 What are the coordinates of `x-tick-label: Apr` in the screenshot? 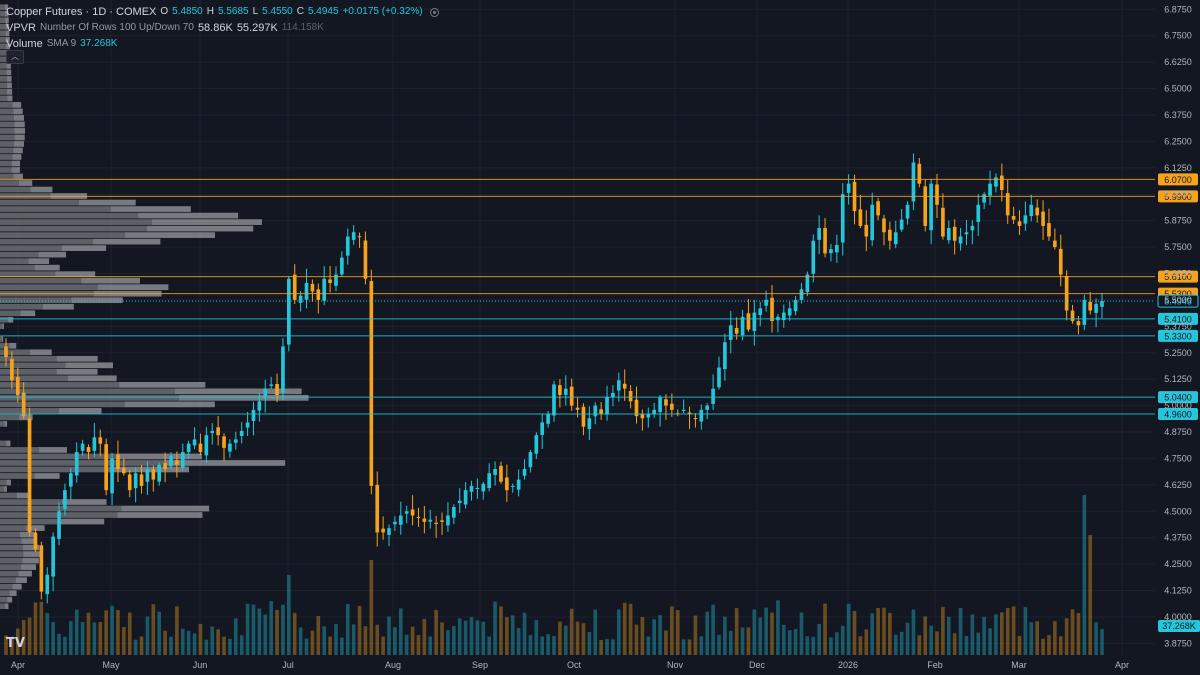 It's located at (1122, 665).